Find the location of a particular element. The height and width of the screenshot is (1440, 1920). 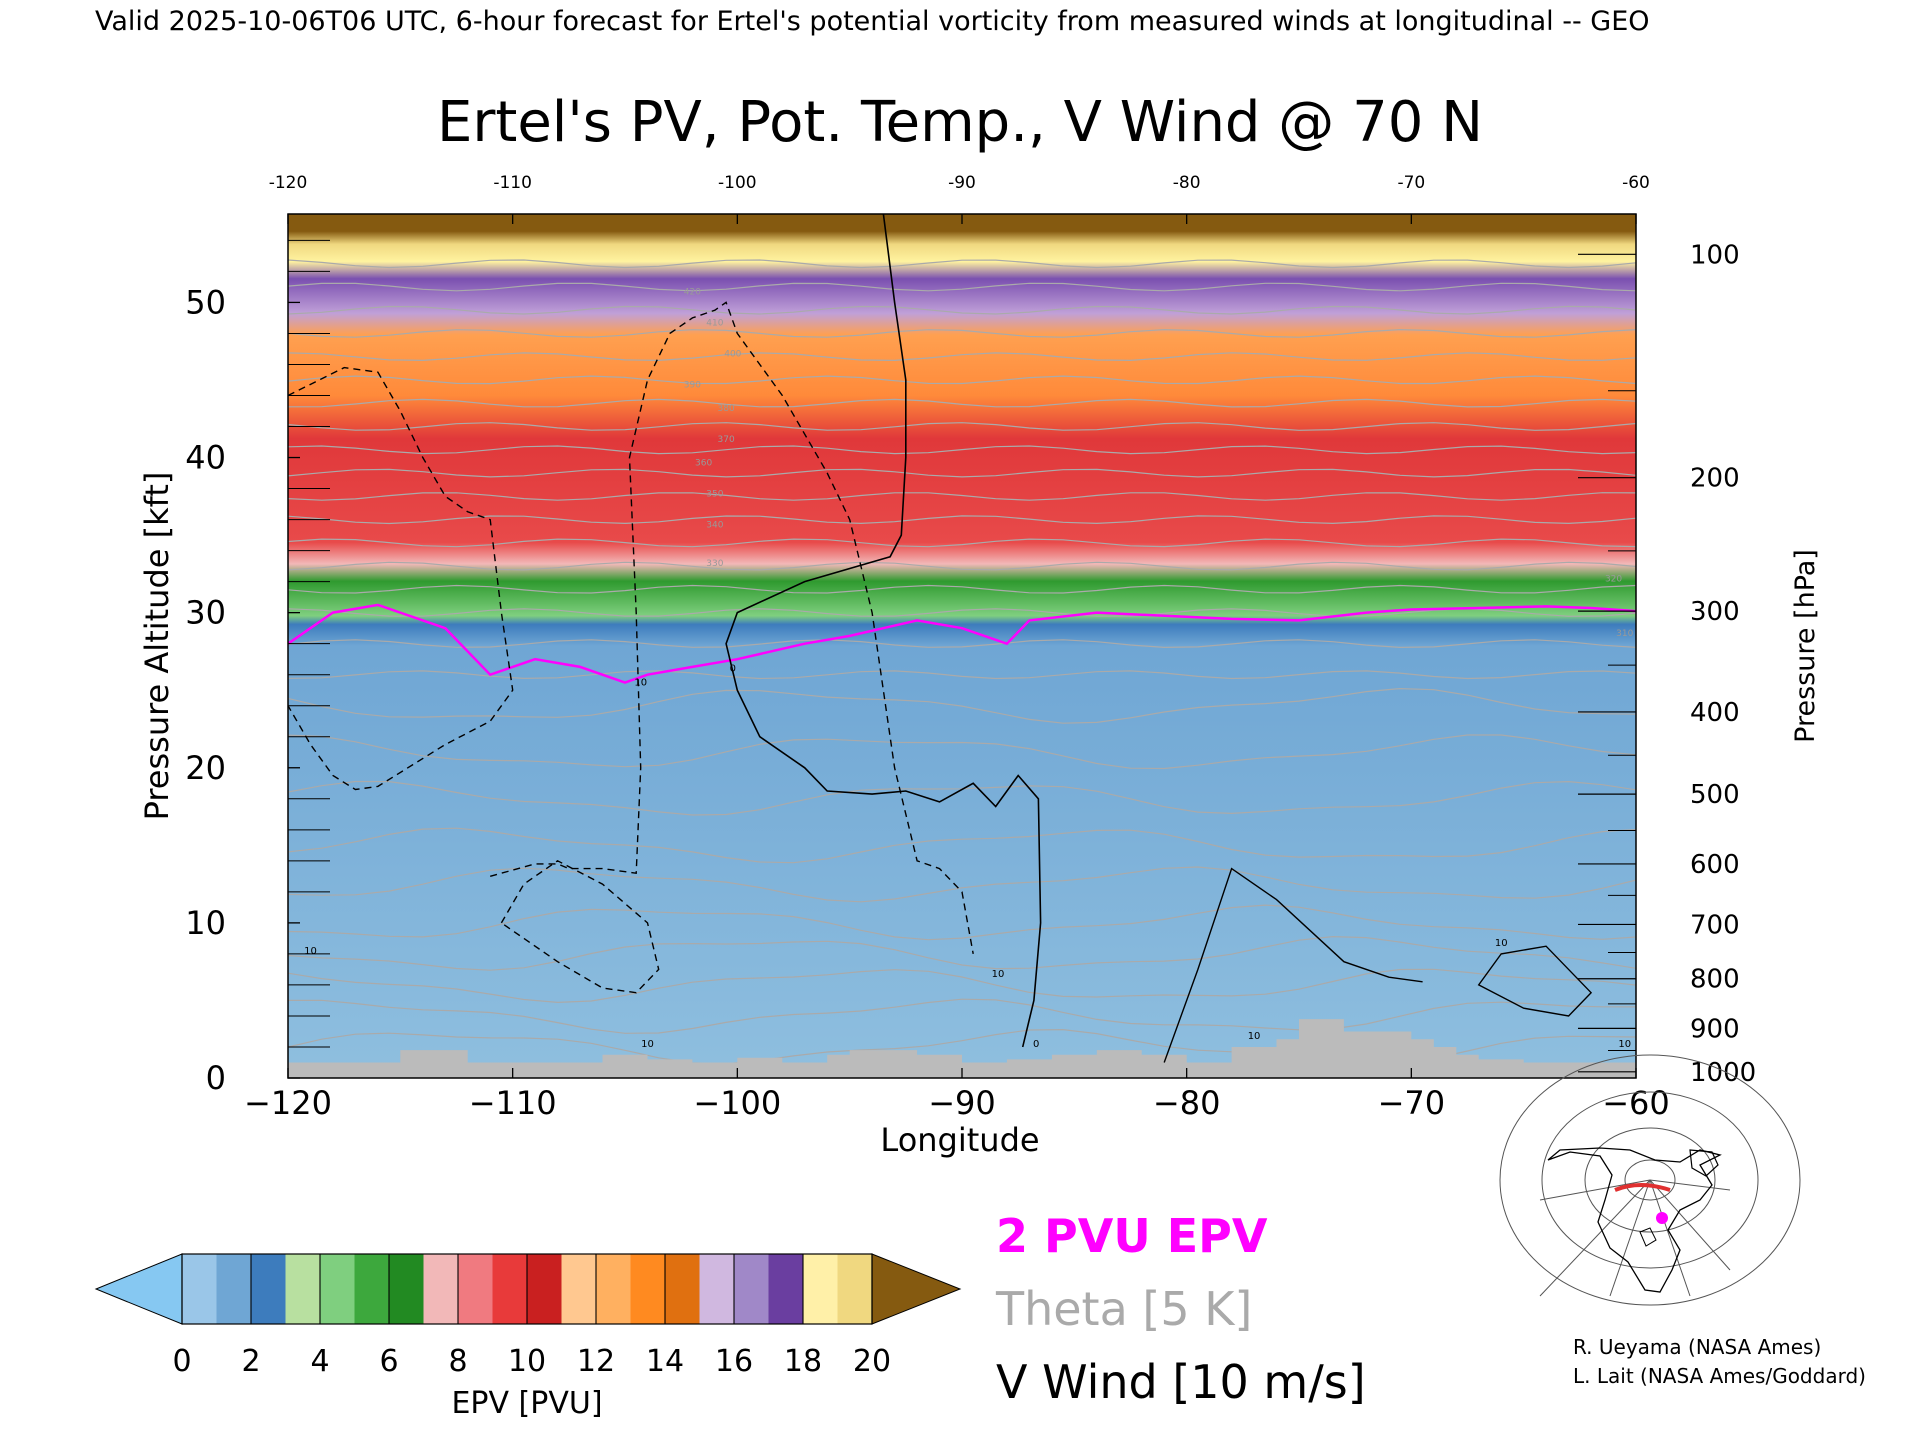

theta-contour-label: 350 is located at coordinates (714, 494).